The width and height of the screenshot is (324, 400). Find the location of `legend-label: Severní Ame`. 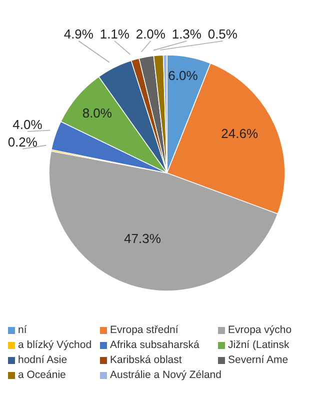

legend-label: Severní Ame is located at coordinates (258, 360).